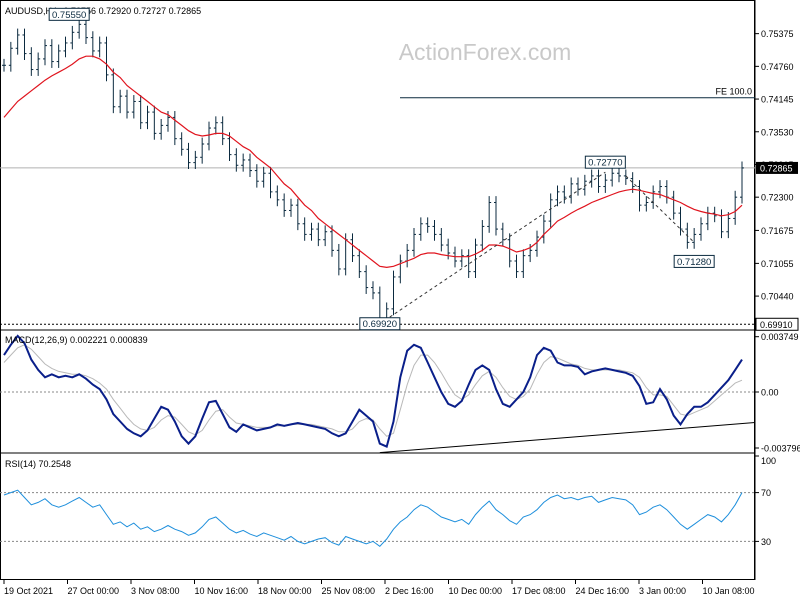 The width and height of the screenshot is (800, 600). What do you see at coordinates (777, 132) in the screenshot?
I see `price-axis-label: 0.73530` at bounding box center [777, 132].